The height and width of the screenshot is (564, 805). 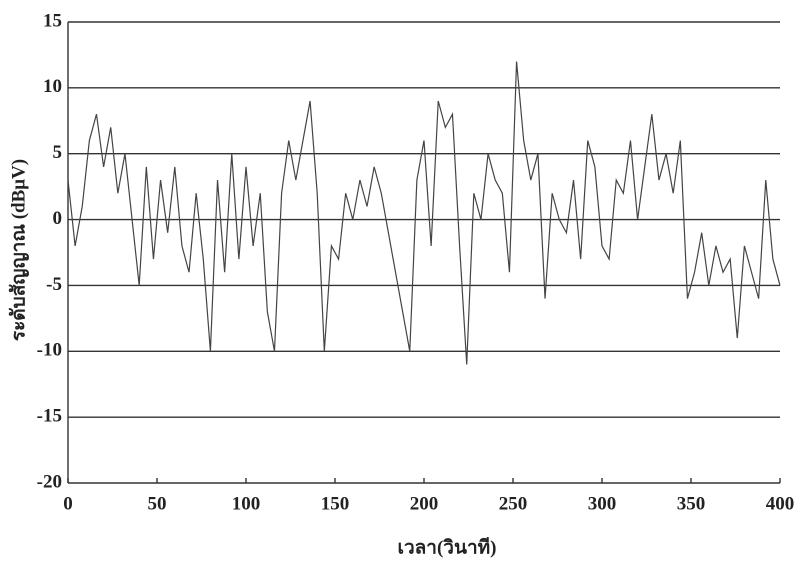 What do you see at coordinates (58, 152) in the screenshot?
I see `y-tick-label: 5` at bounding box center [58, 152].